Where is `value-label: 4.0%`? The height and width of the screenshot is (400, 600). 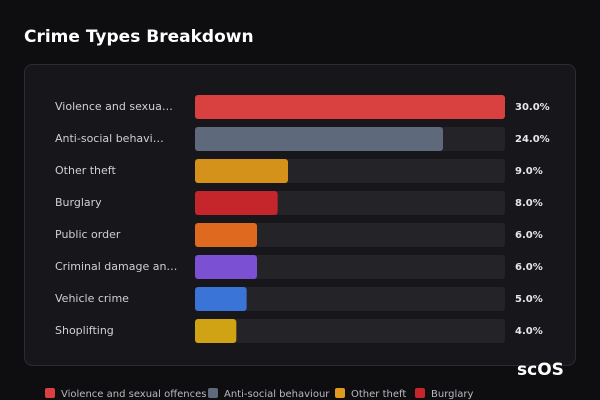 value-label: 4.0% is located at coordinates (529, 331).